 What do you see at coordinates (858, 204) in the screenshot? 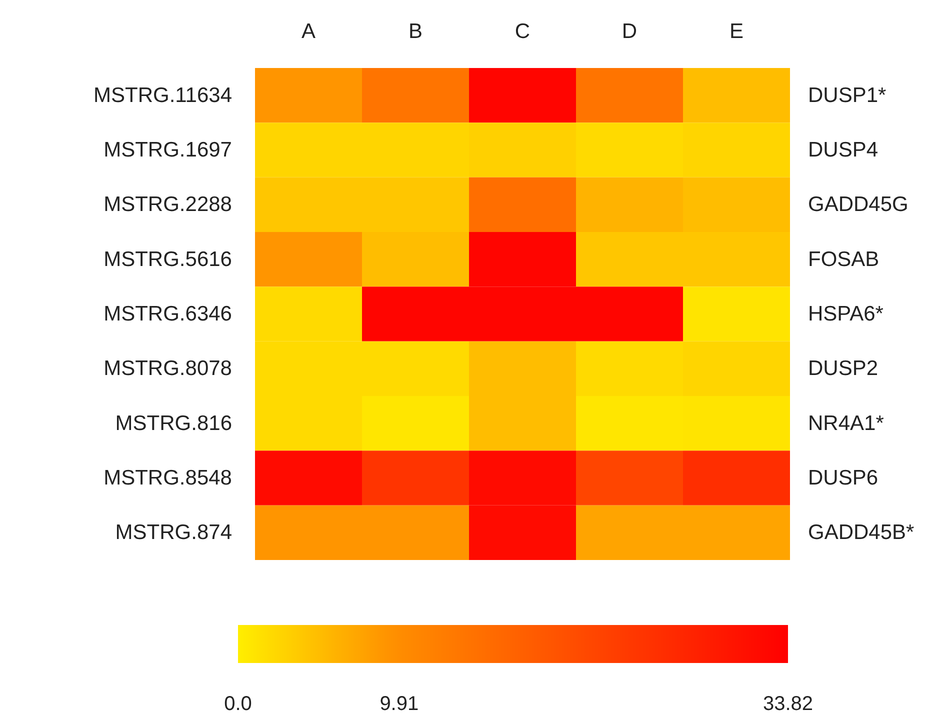
I see `y2-tick-label: GADD45G` at bounding box center [858, 204].